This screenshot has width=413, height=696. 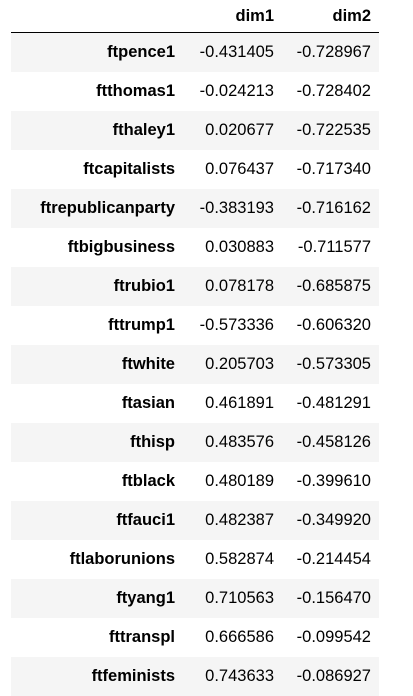 What do you see at coordinates (333, 129) in the screenshot?
I see `cell-dim2: -0.722535` at bounding box center [333, 129].